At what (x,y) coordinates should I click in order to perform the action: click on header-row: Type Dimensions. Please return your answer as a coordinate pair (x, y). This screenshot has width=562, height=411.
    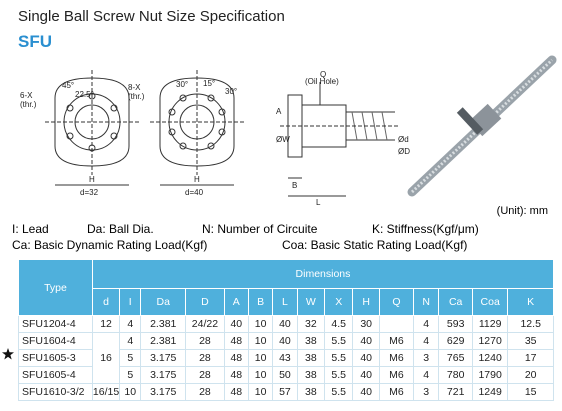
    Looking at the image, I should click on (286, 287).